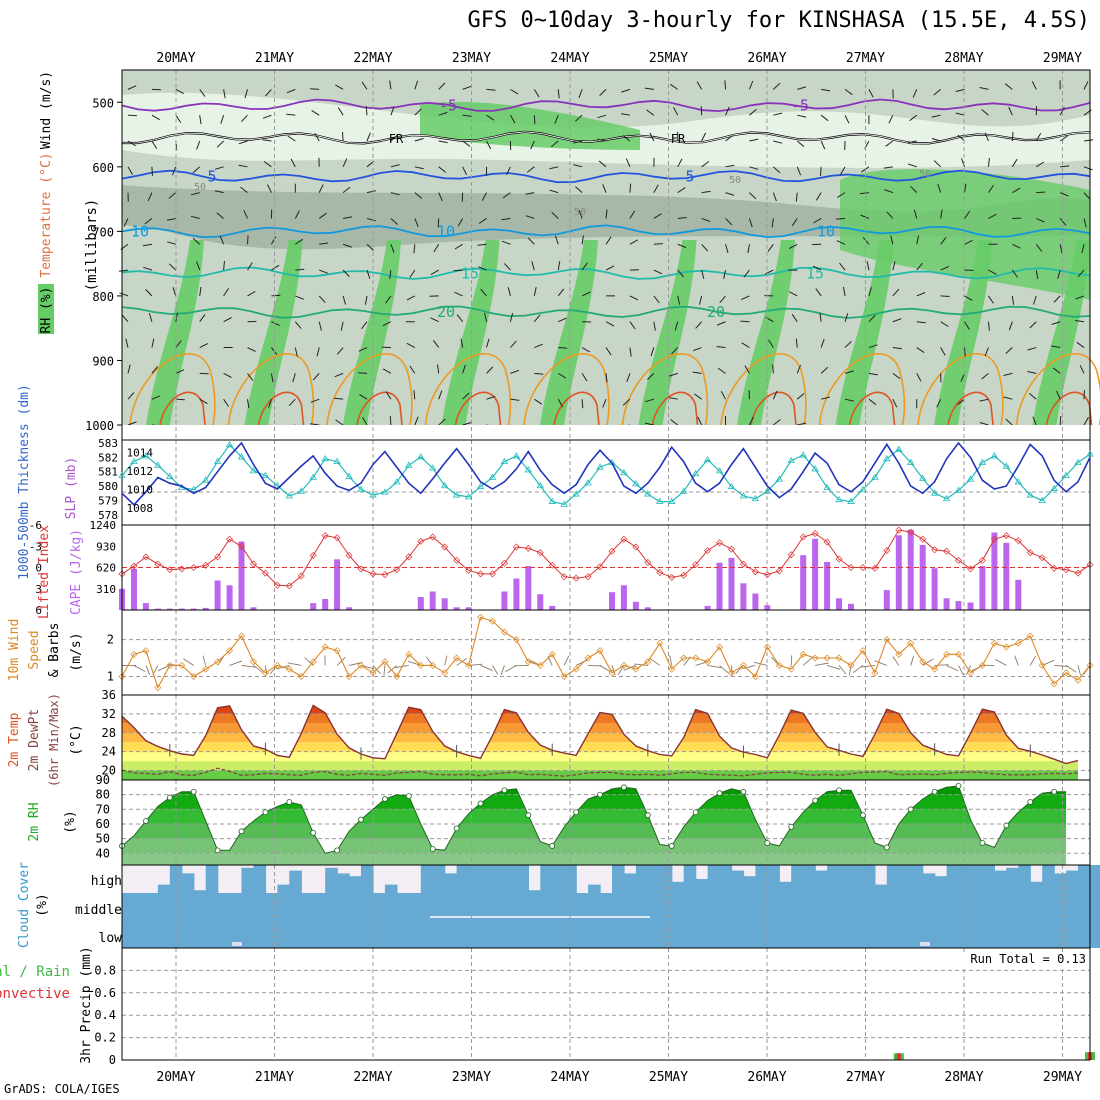  I want to click on wind-axis-label-3: & Barbs, so click(54, 650).